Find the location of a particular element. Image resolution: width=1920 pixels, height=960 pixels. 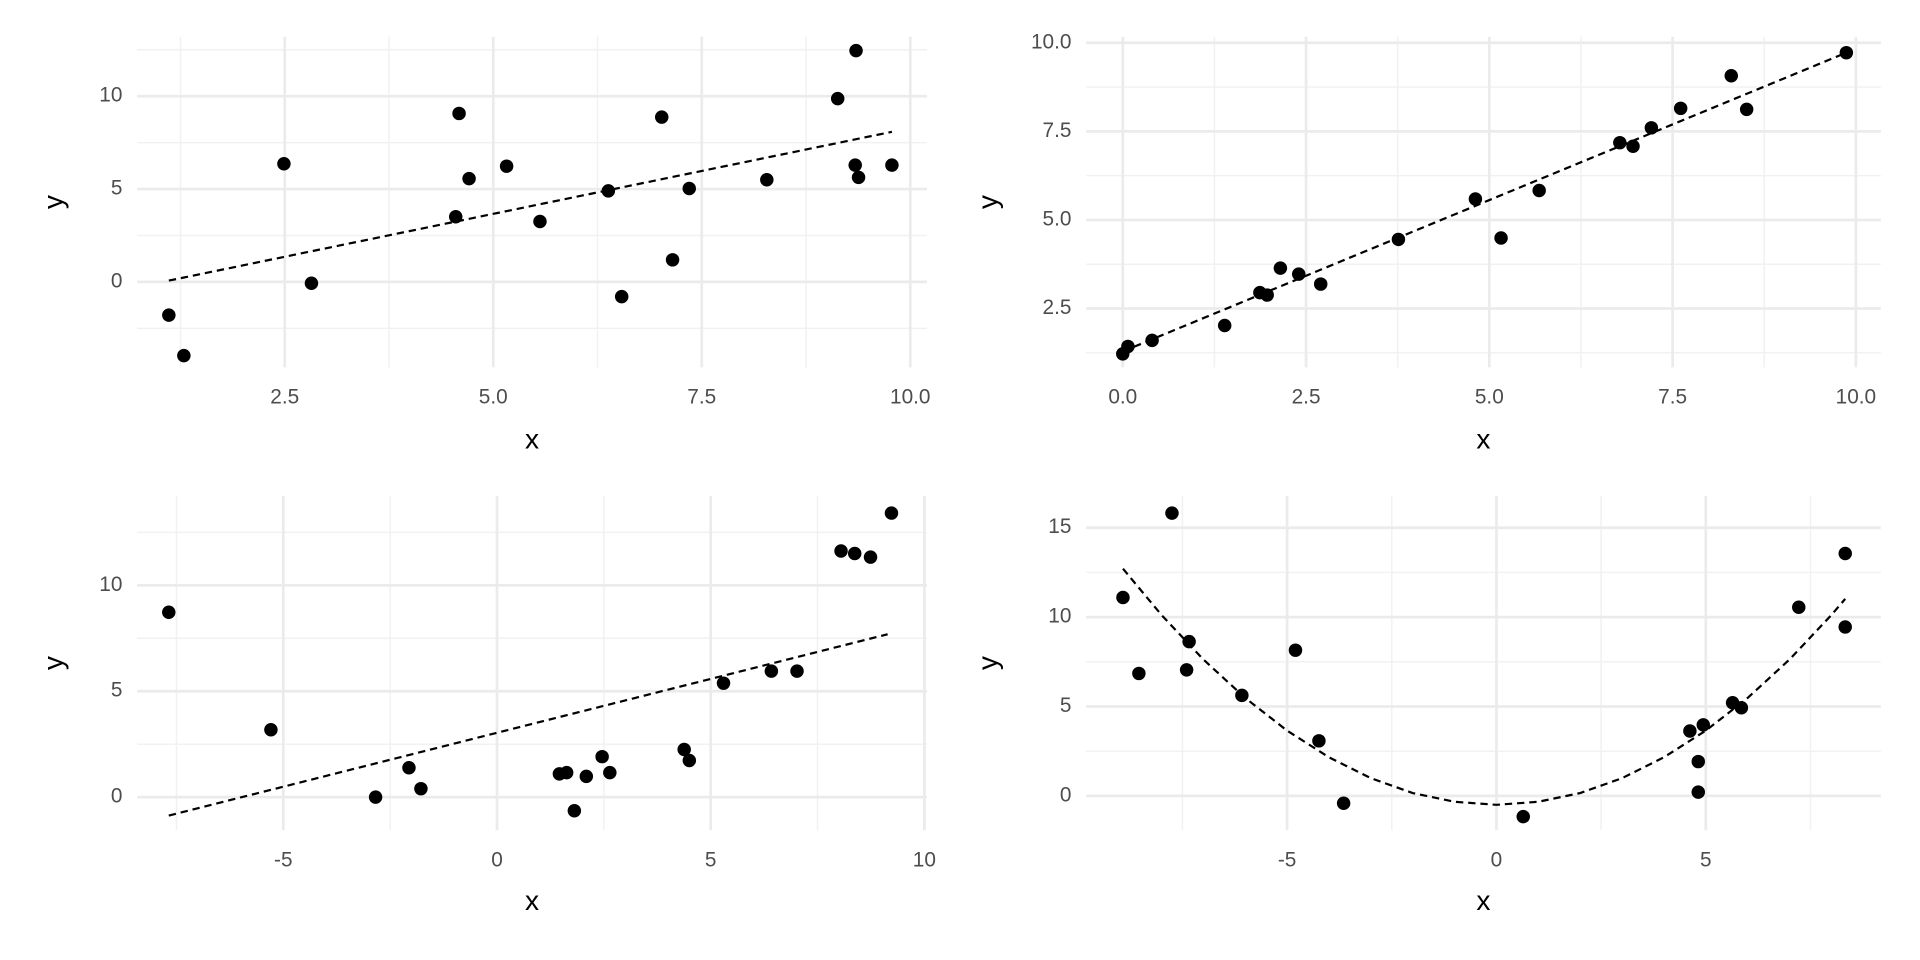

y-tick-label: 10.0 is located at coordinates (1051, 41).